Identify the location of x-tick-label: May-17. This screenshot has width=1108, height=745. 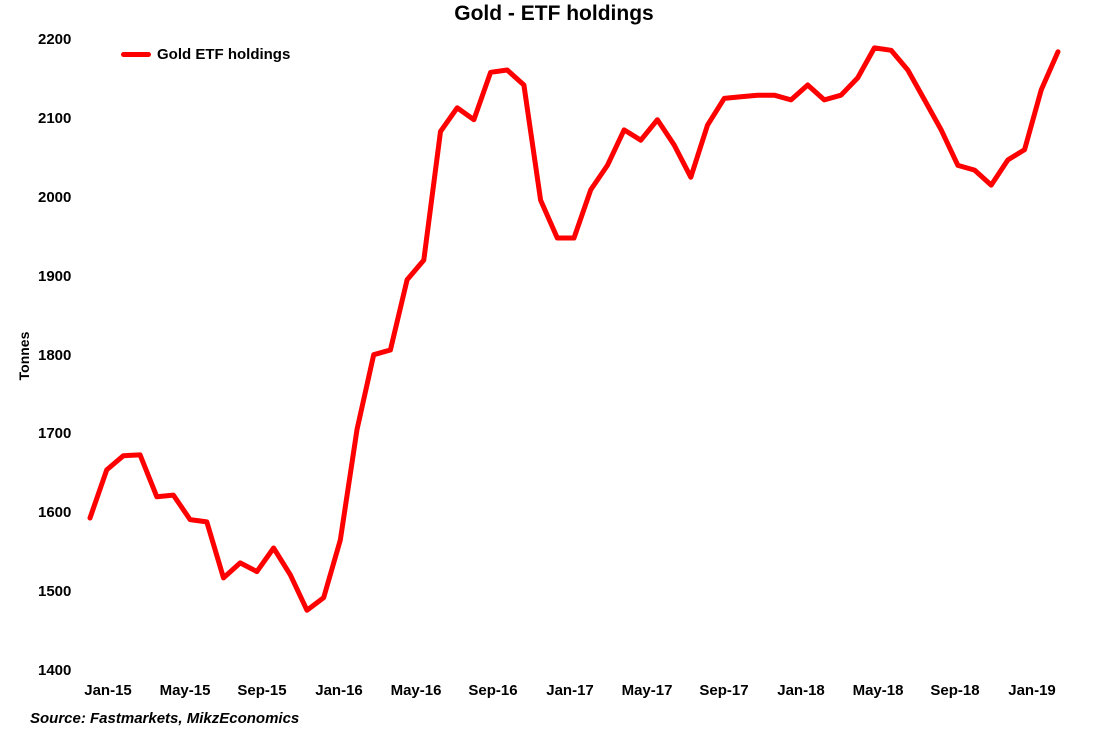
(647, 690).